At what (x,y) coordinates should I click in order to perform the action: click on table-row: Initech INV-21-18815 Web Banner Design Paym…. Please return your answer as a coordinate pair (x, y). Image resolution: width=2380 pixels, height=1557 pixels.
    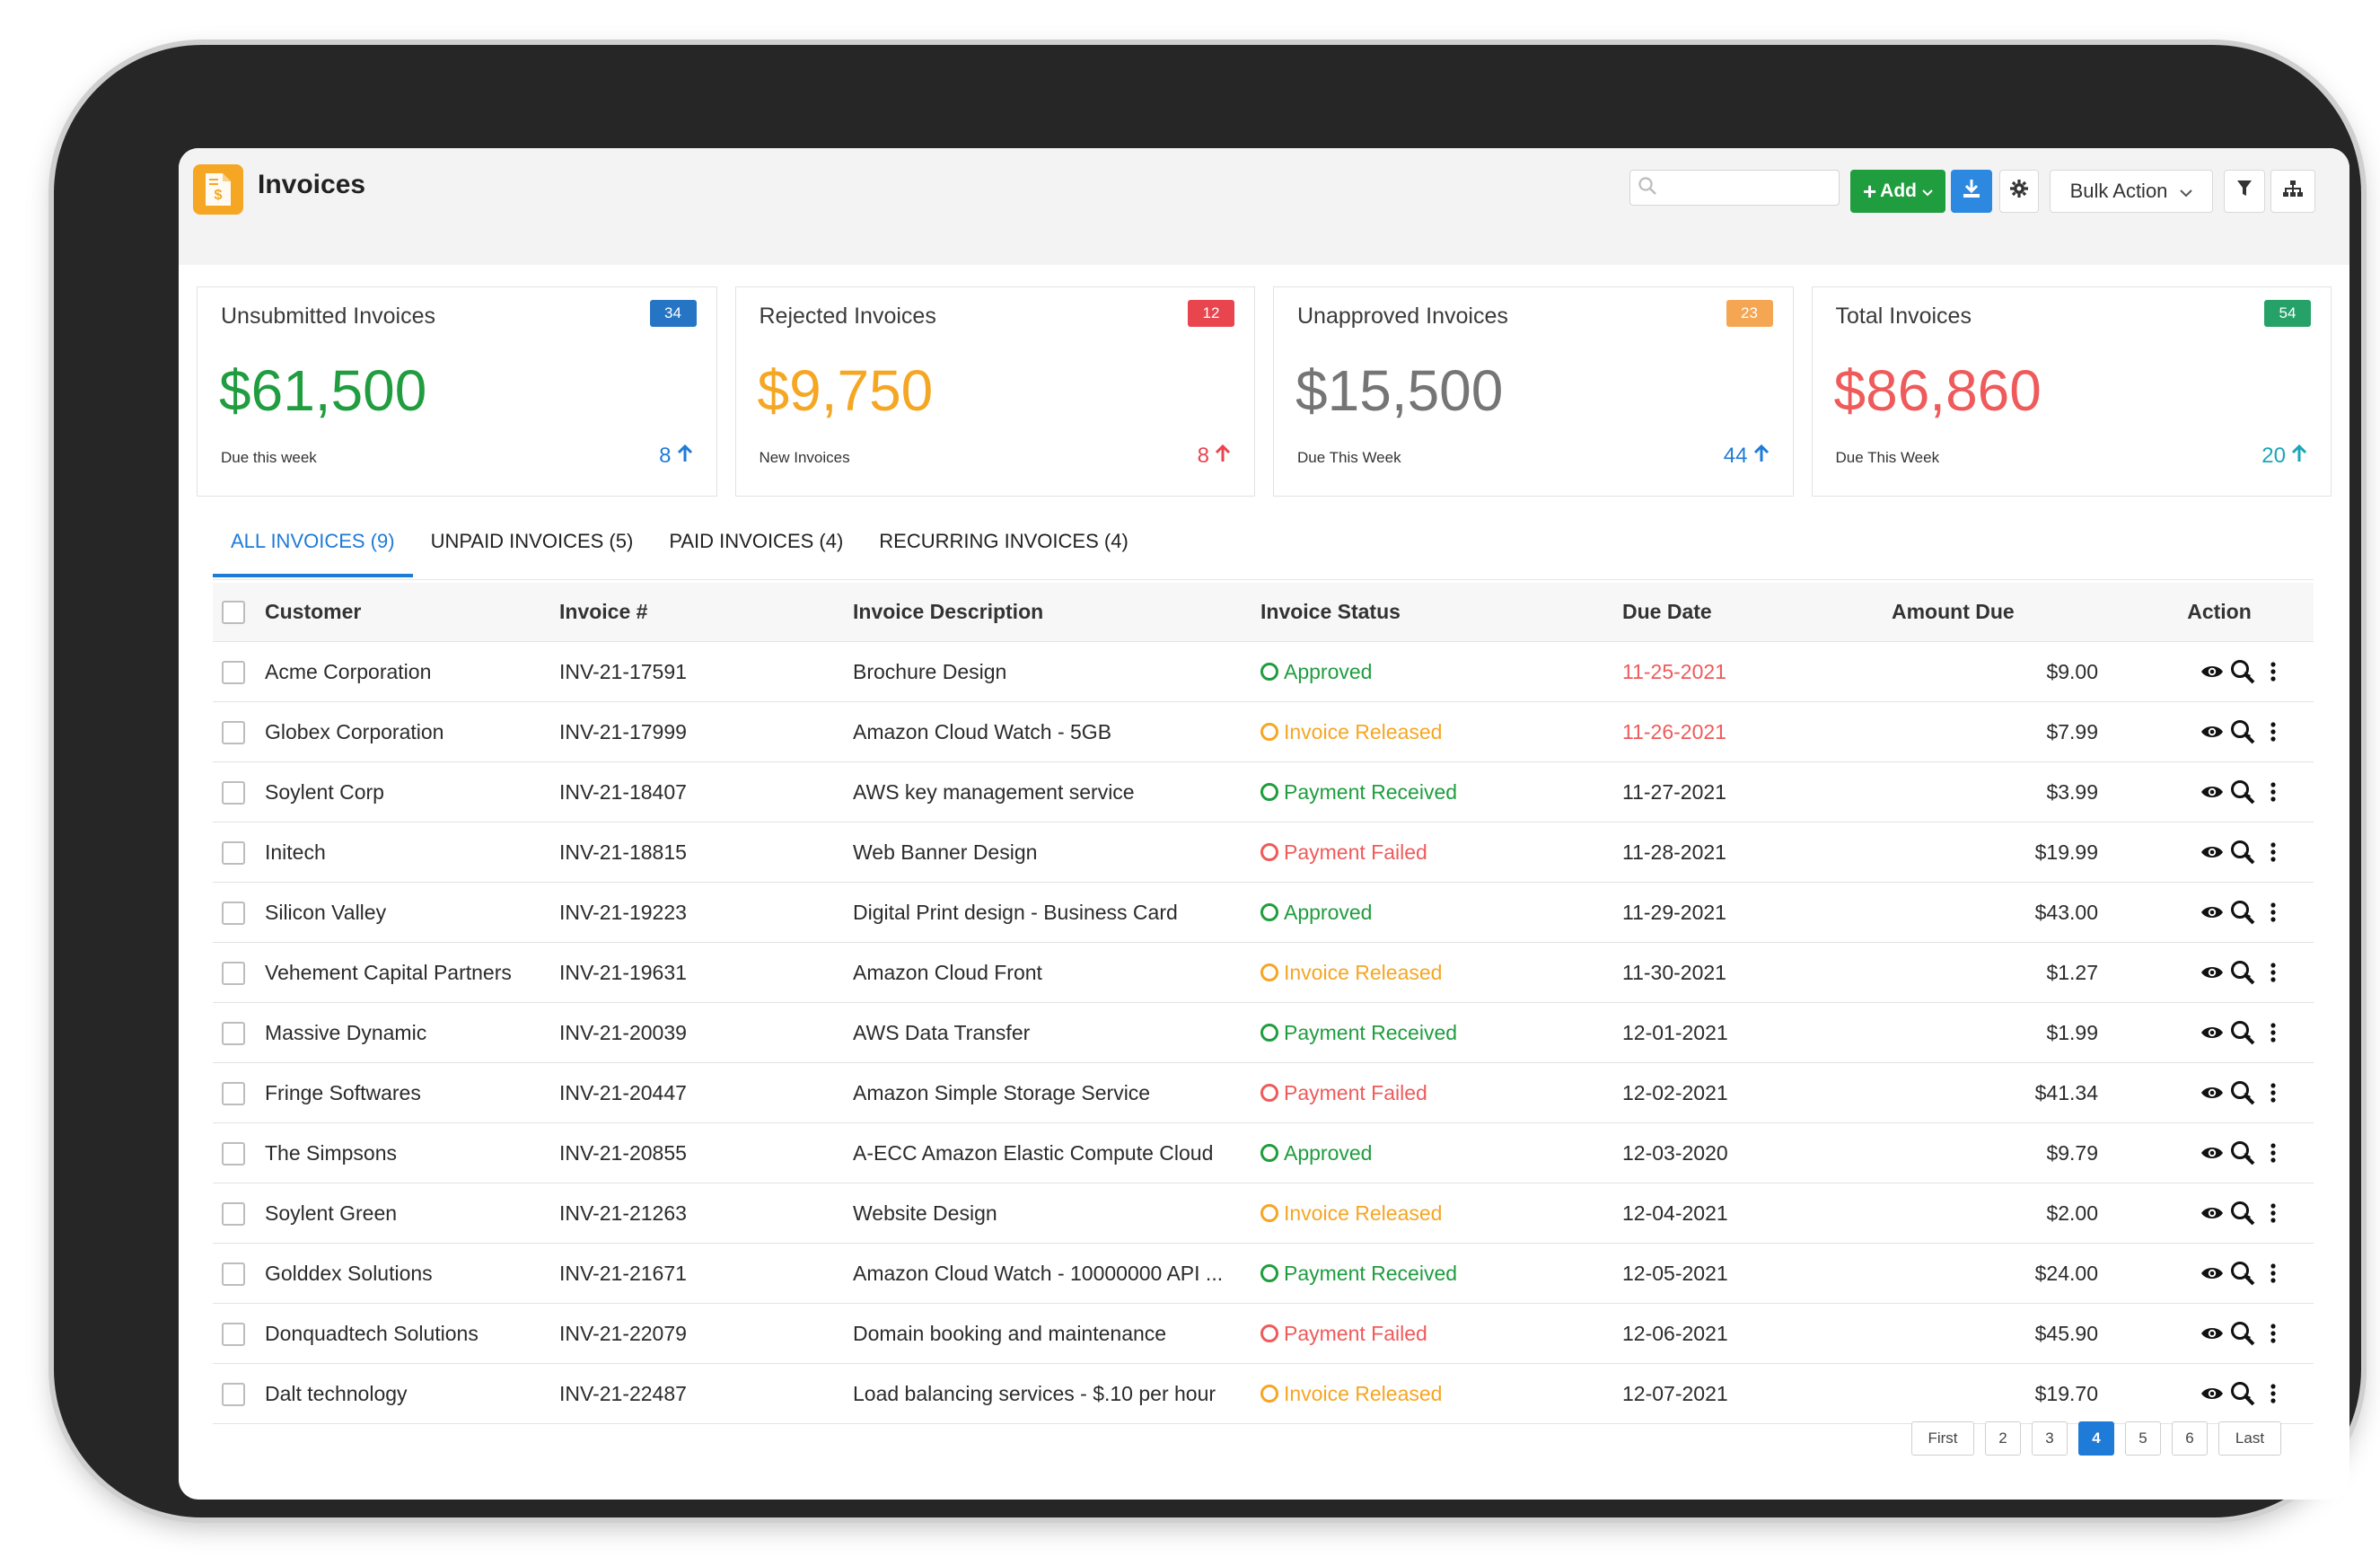
    Looking at the image, I should click on (1263, 852).